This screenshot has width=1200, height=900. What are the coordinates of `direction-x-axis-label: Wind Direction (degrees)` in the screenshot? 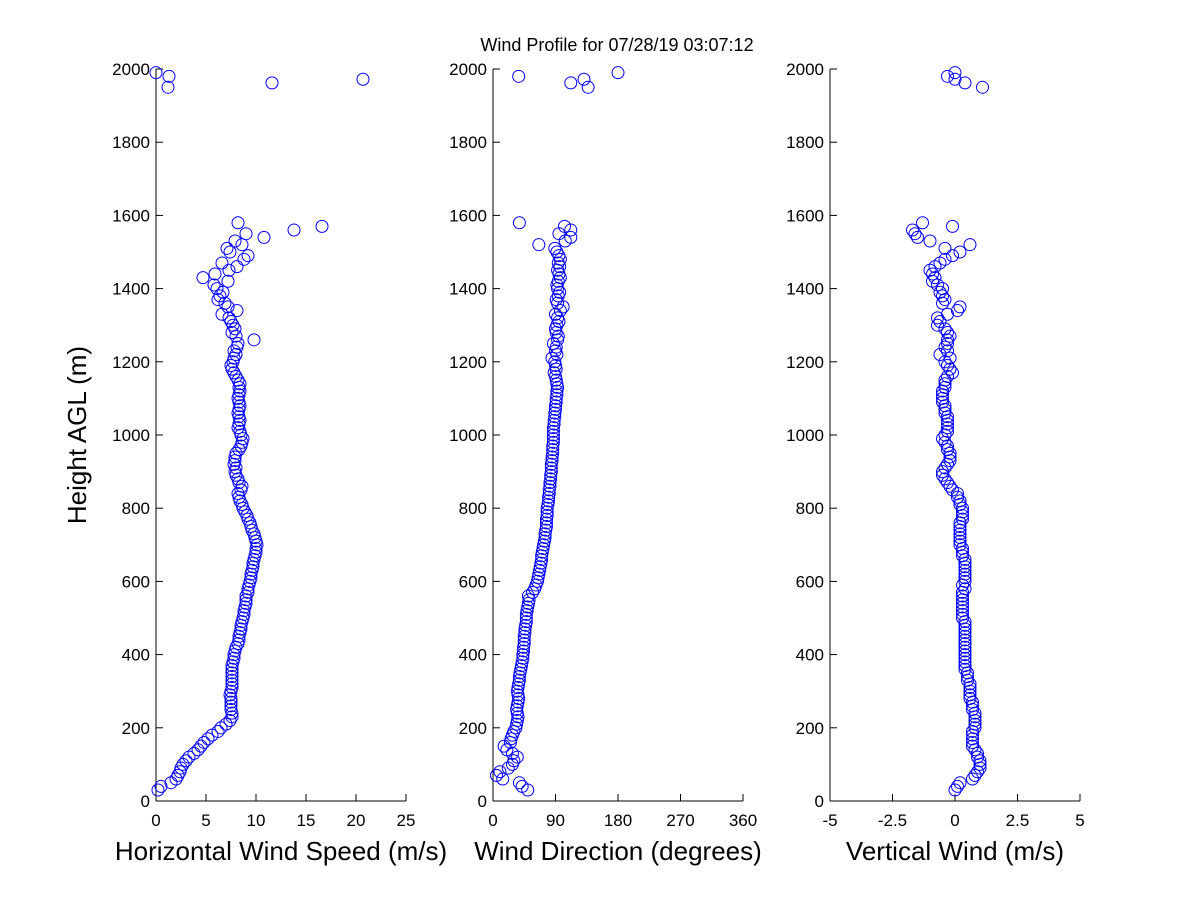 It's located at (618, 851).